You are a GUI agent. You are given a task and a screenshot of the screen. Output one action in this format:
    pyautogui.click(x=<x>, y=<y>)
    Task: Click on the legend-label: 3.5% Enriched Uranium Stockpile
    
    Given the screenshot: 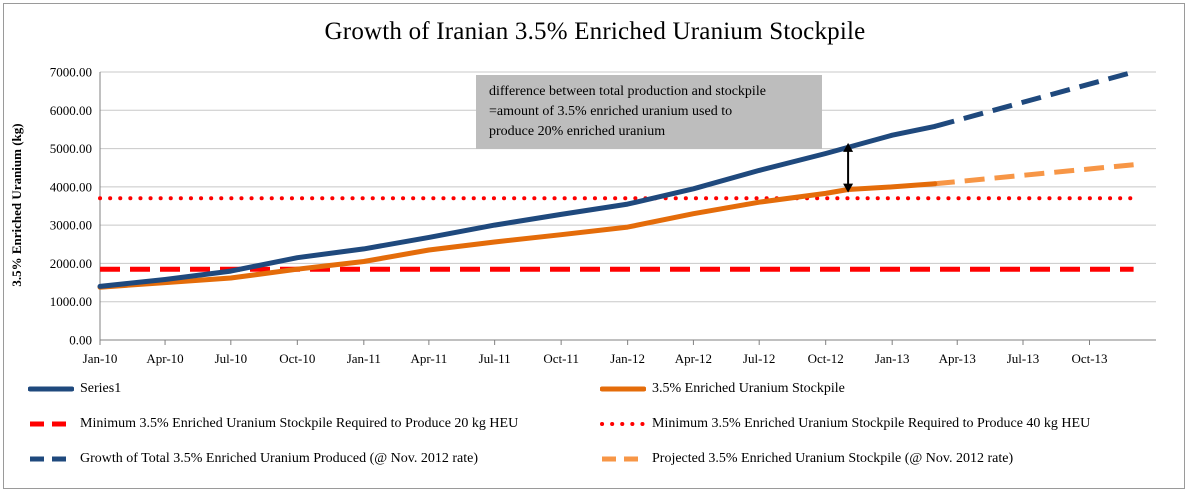 What is the action you would take?
    pyautogui.click(x=748, y=388)
    